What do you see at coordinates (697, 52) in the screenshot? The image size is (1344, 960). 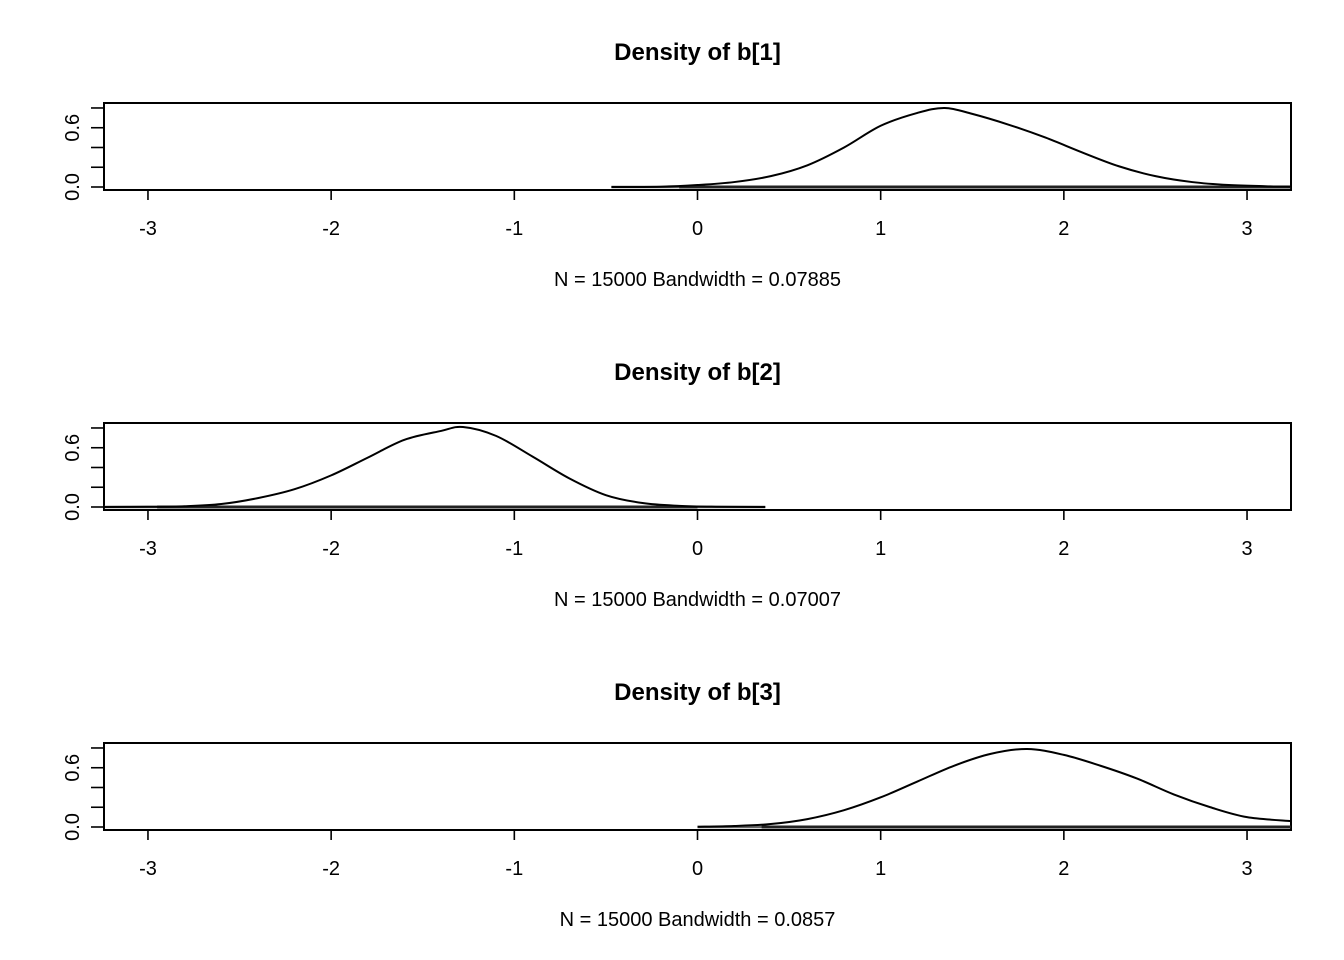 I see `chart-title: Density of b[1]` at bounding box center [697, 52].